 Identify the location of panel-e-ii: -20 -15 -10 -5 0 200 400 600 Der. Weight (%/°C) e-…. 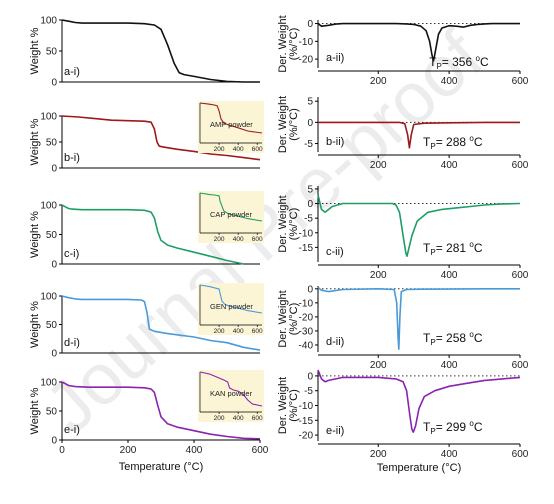
(403, 421).